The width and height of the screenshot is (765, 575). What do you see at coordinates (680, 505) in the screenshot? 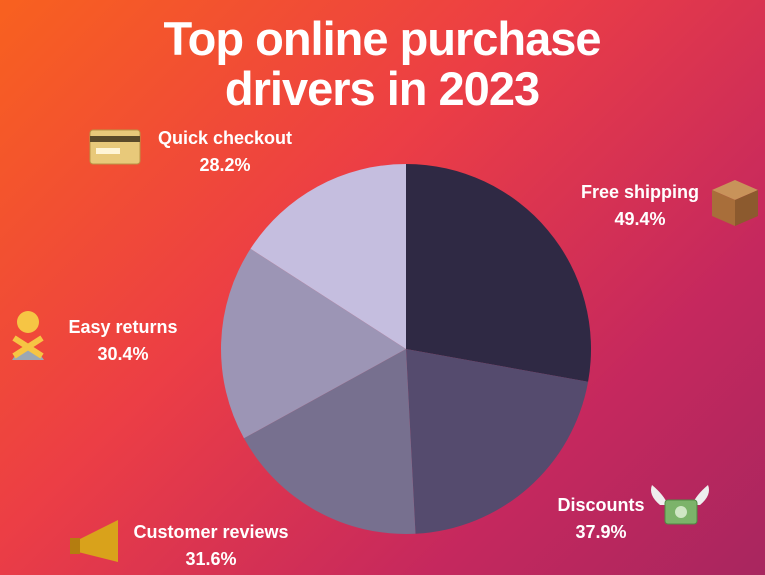
I see `money-icon` at bounding box center [680, 505].